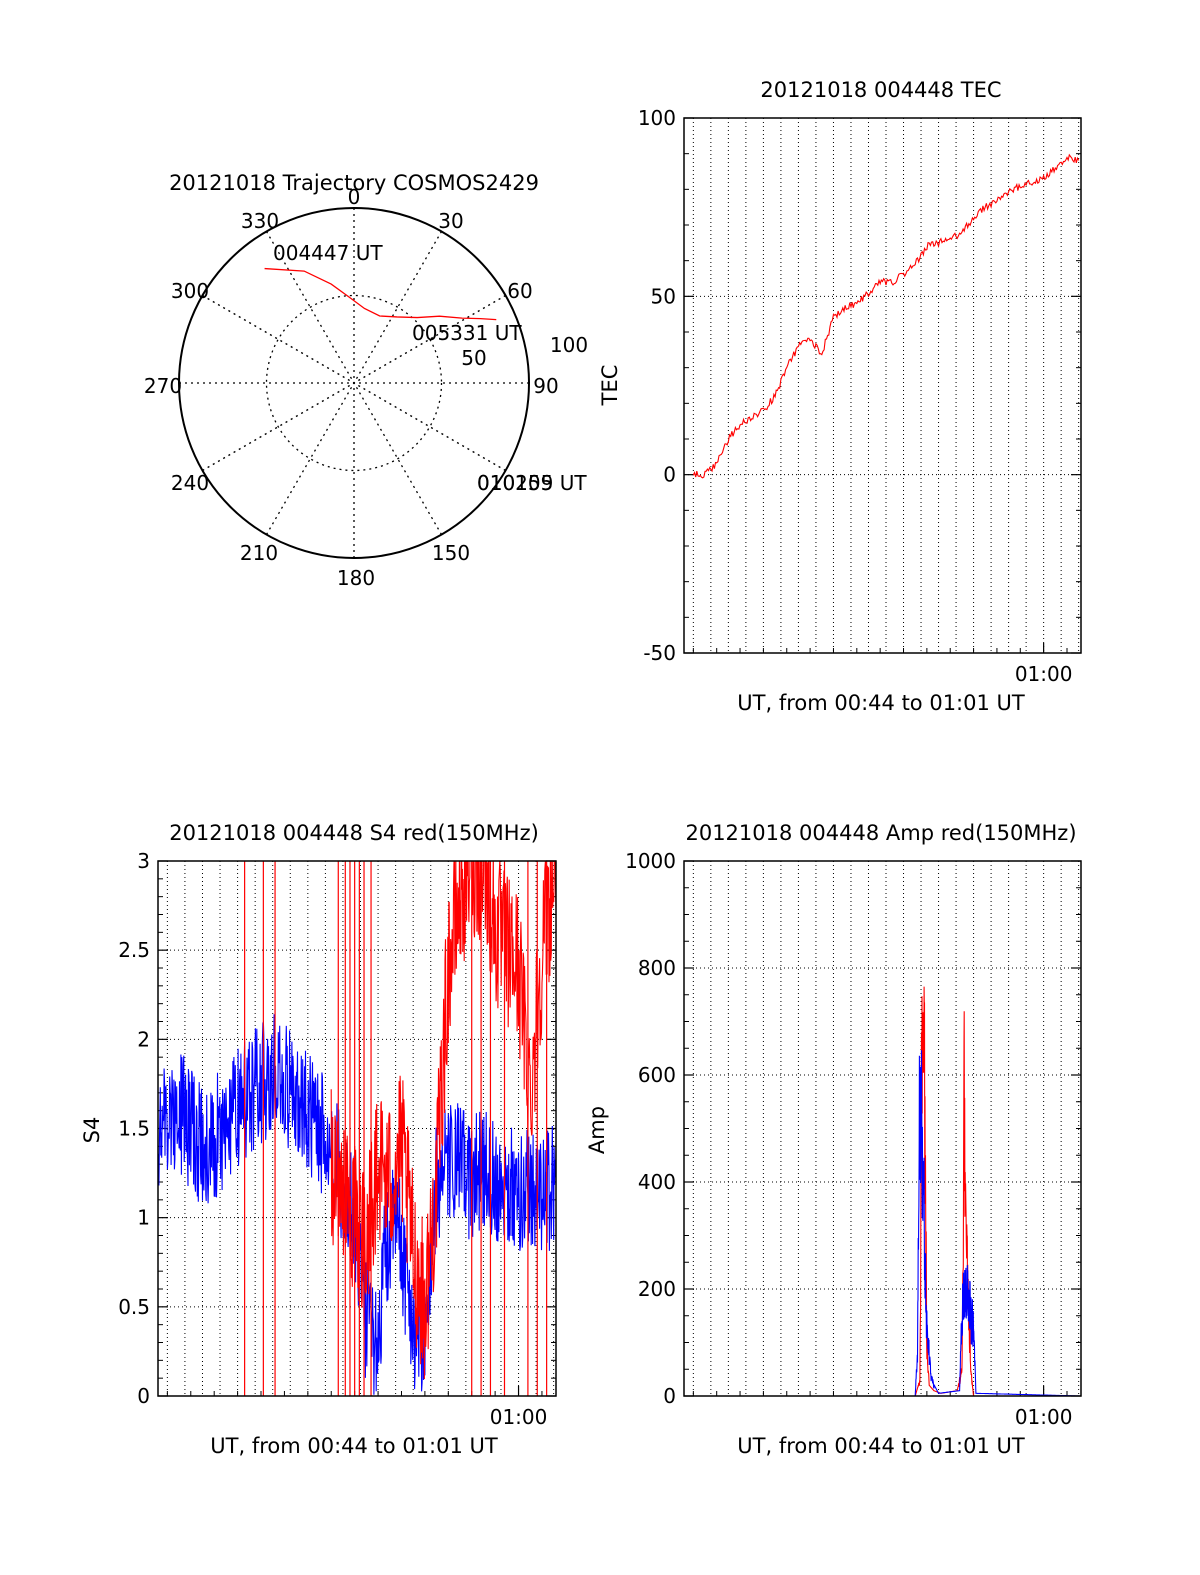  I want to click on polar-angle-label: 150, so click(451, 553).